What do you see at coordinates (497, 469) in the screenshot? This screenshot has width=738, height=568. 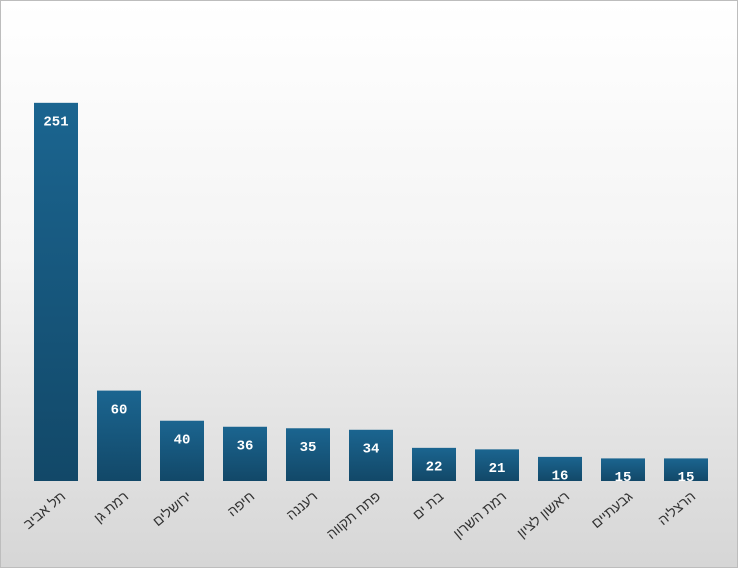 I see `value-label: 21` at bounding box center [497, 469].